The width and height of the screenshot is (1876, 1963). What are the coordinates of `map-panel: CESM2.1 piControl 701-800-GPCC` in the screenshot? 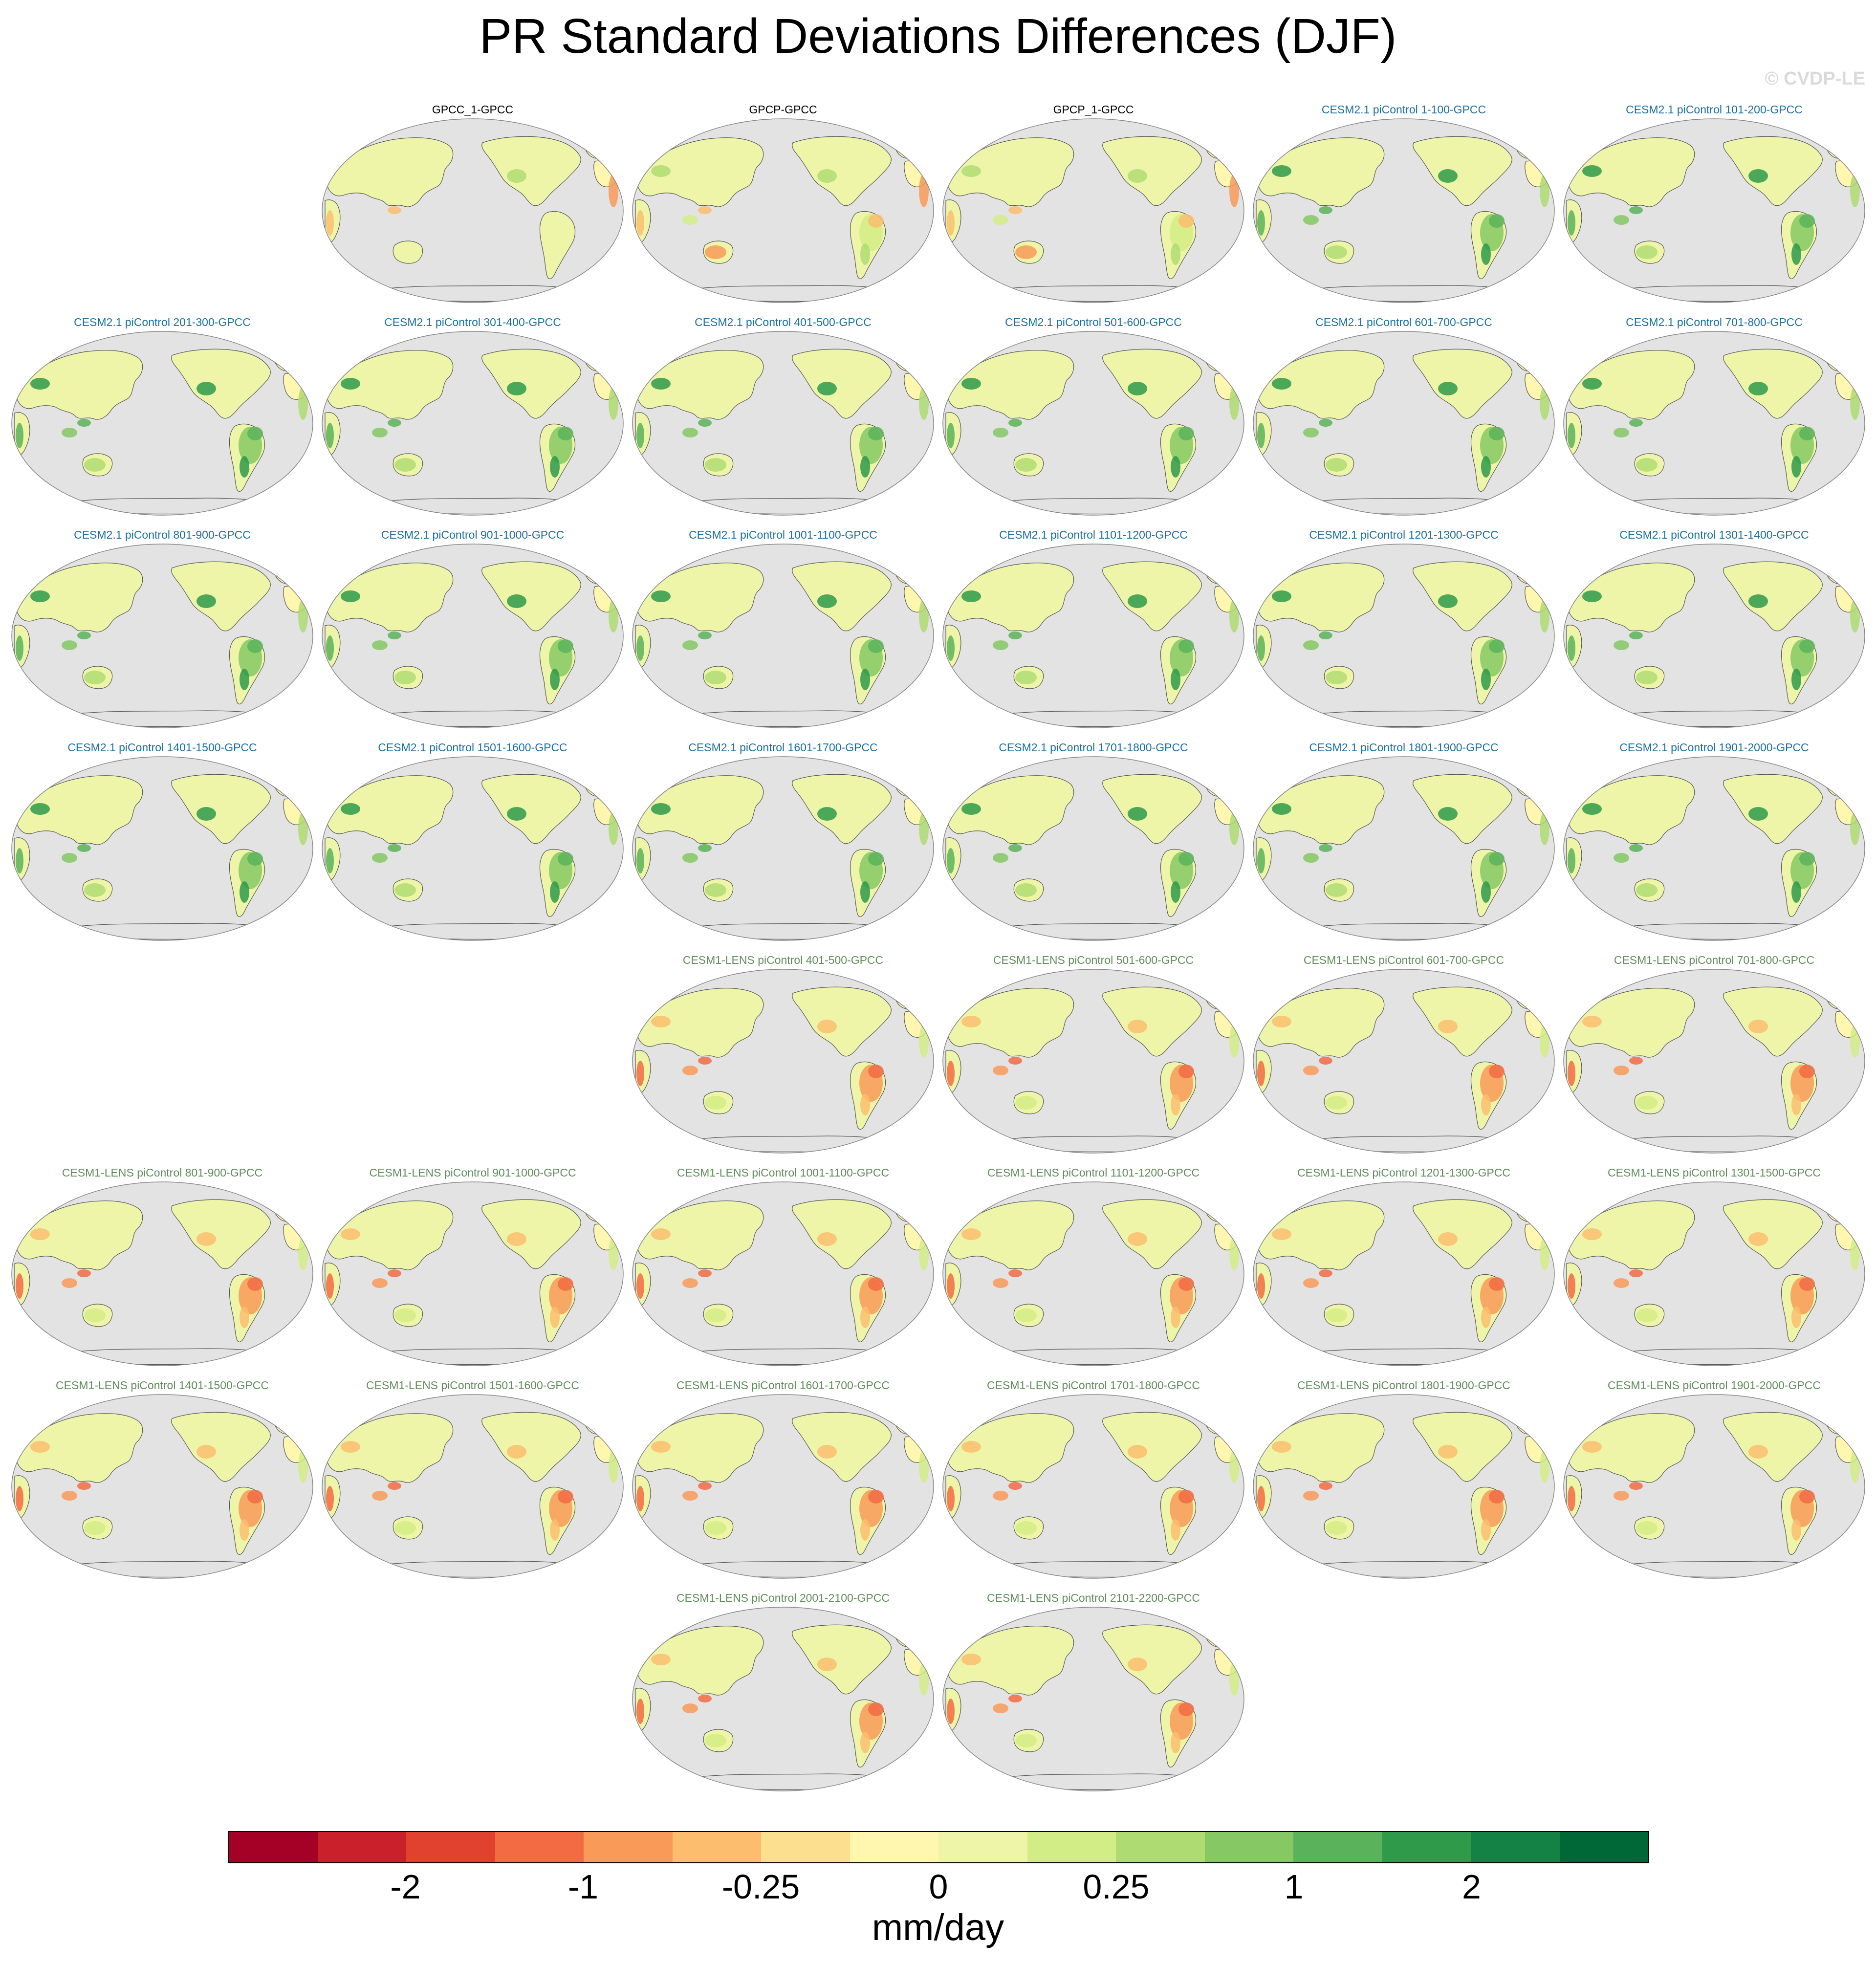 It's located at (1714, 418).